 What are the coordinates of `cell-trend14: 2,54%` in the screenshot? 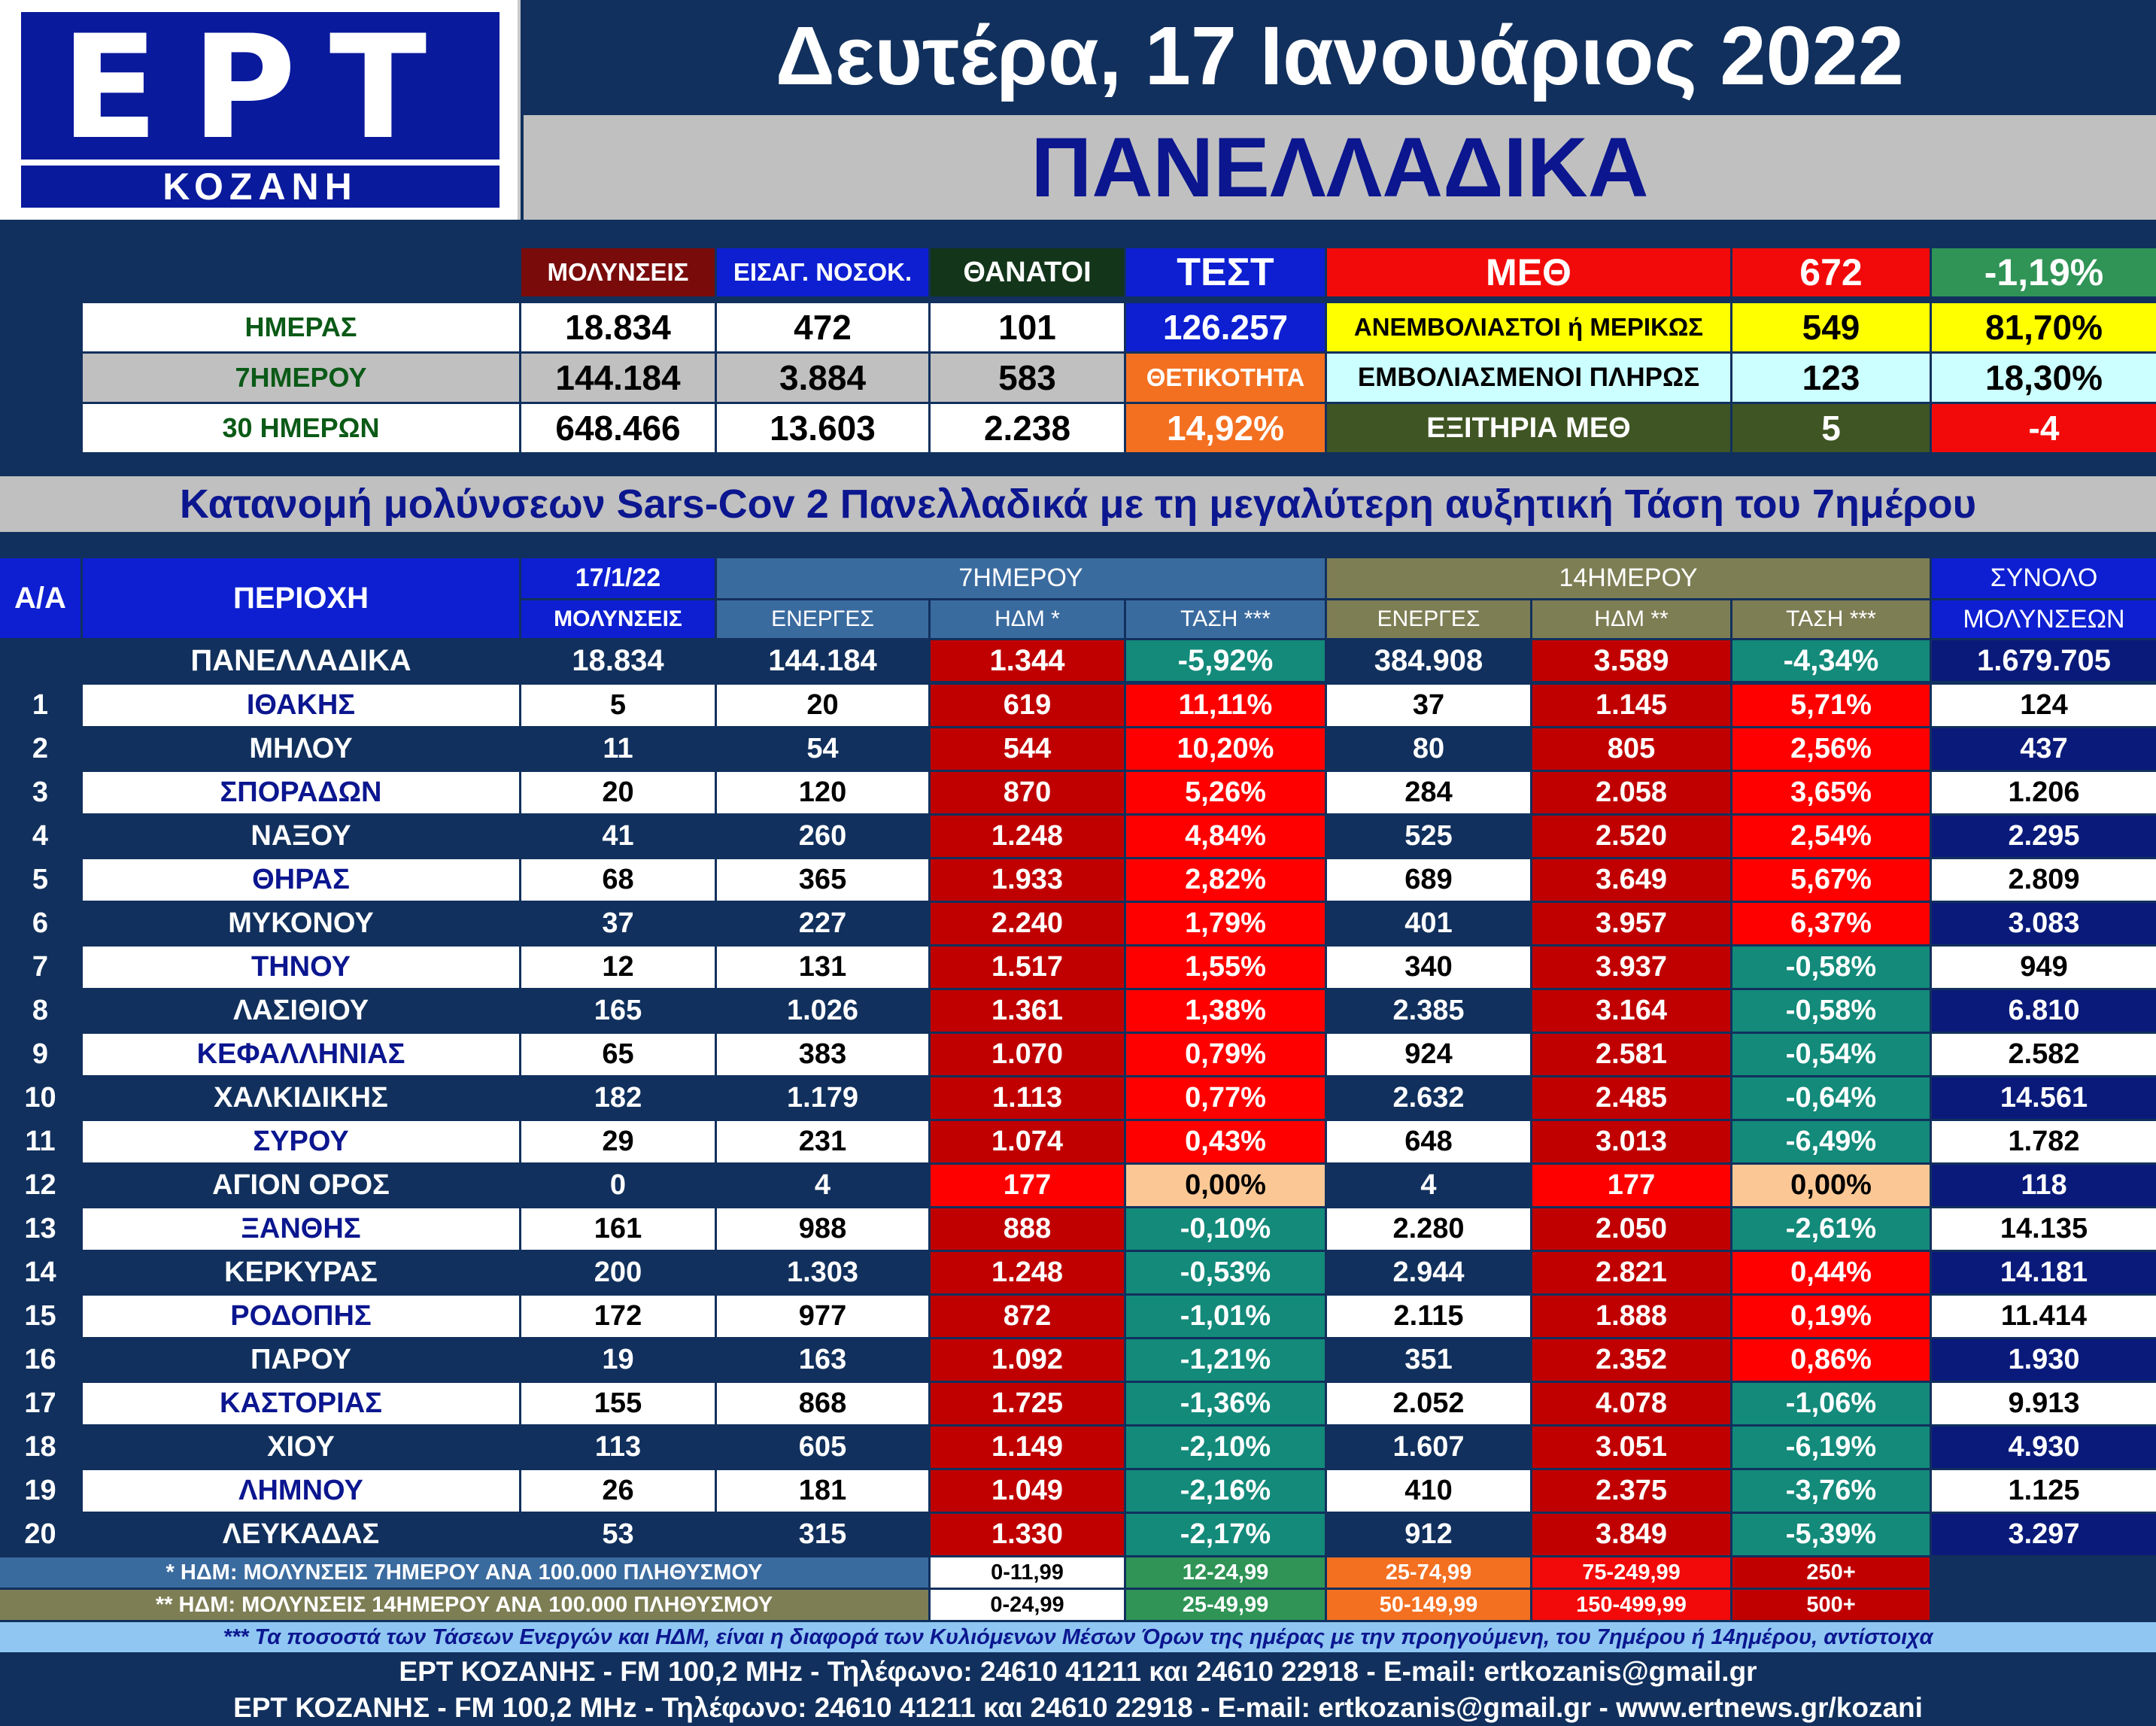 It's located at (1831, 836).